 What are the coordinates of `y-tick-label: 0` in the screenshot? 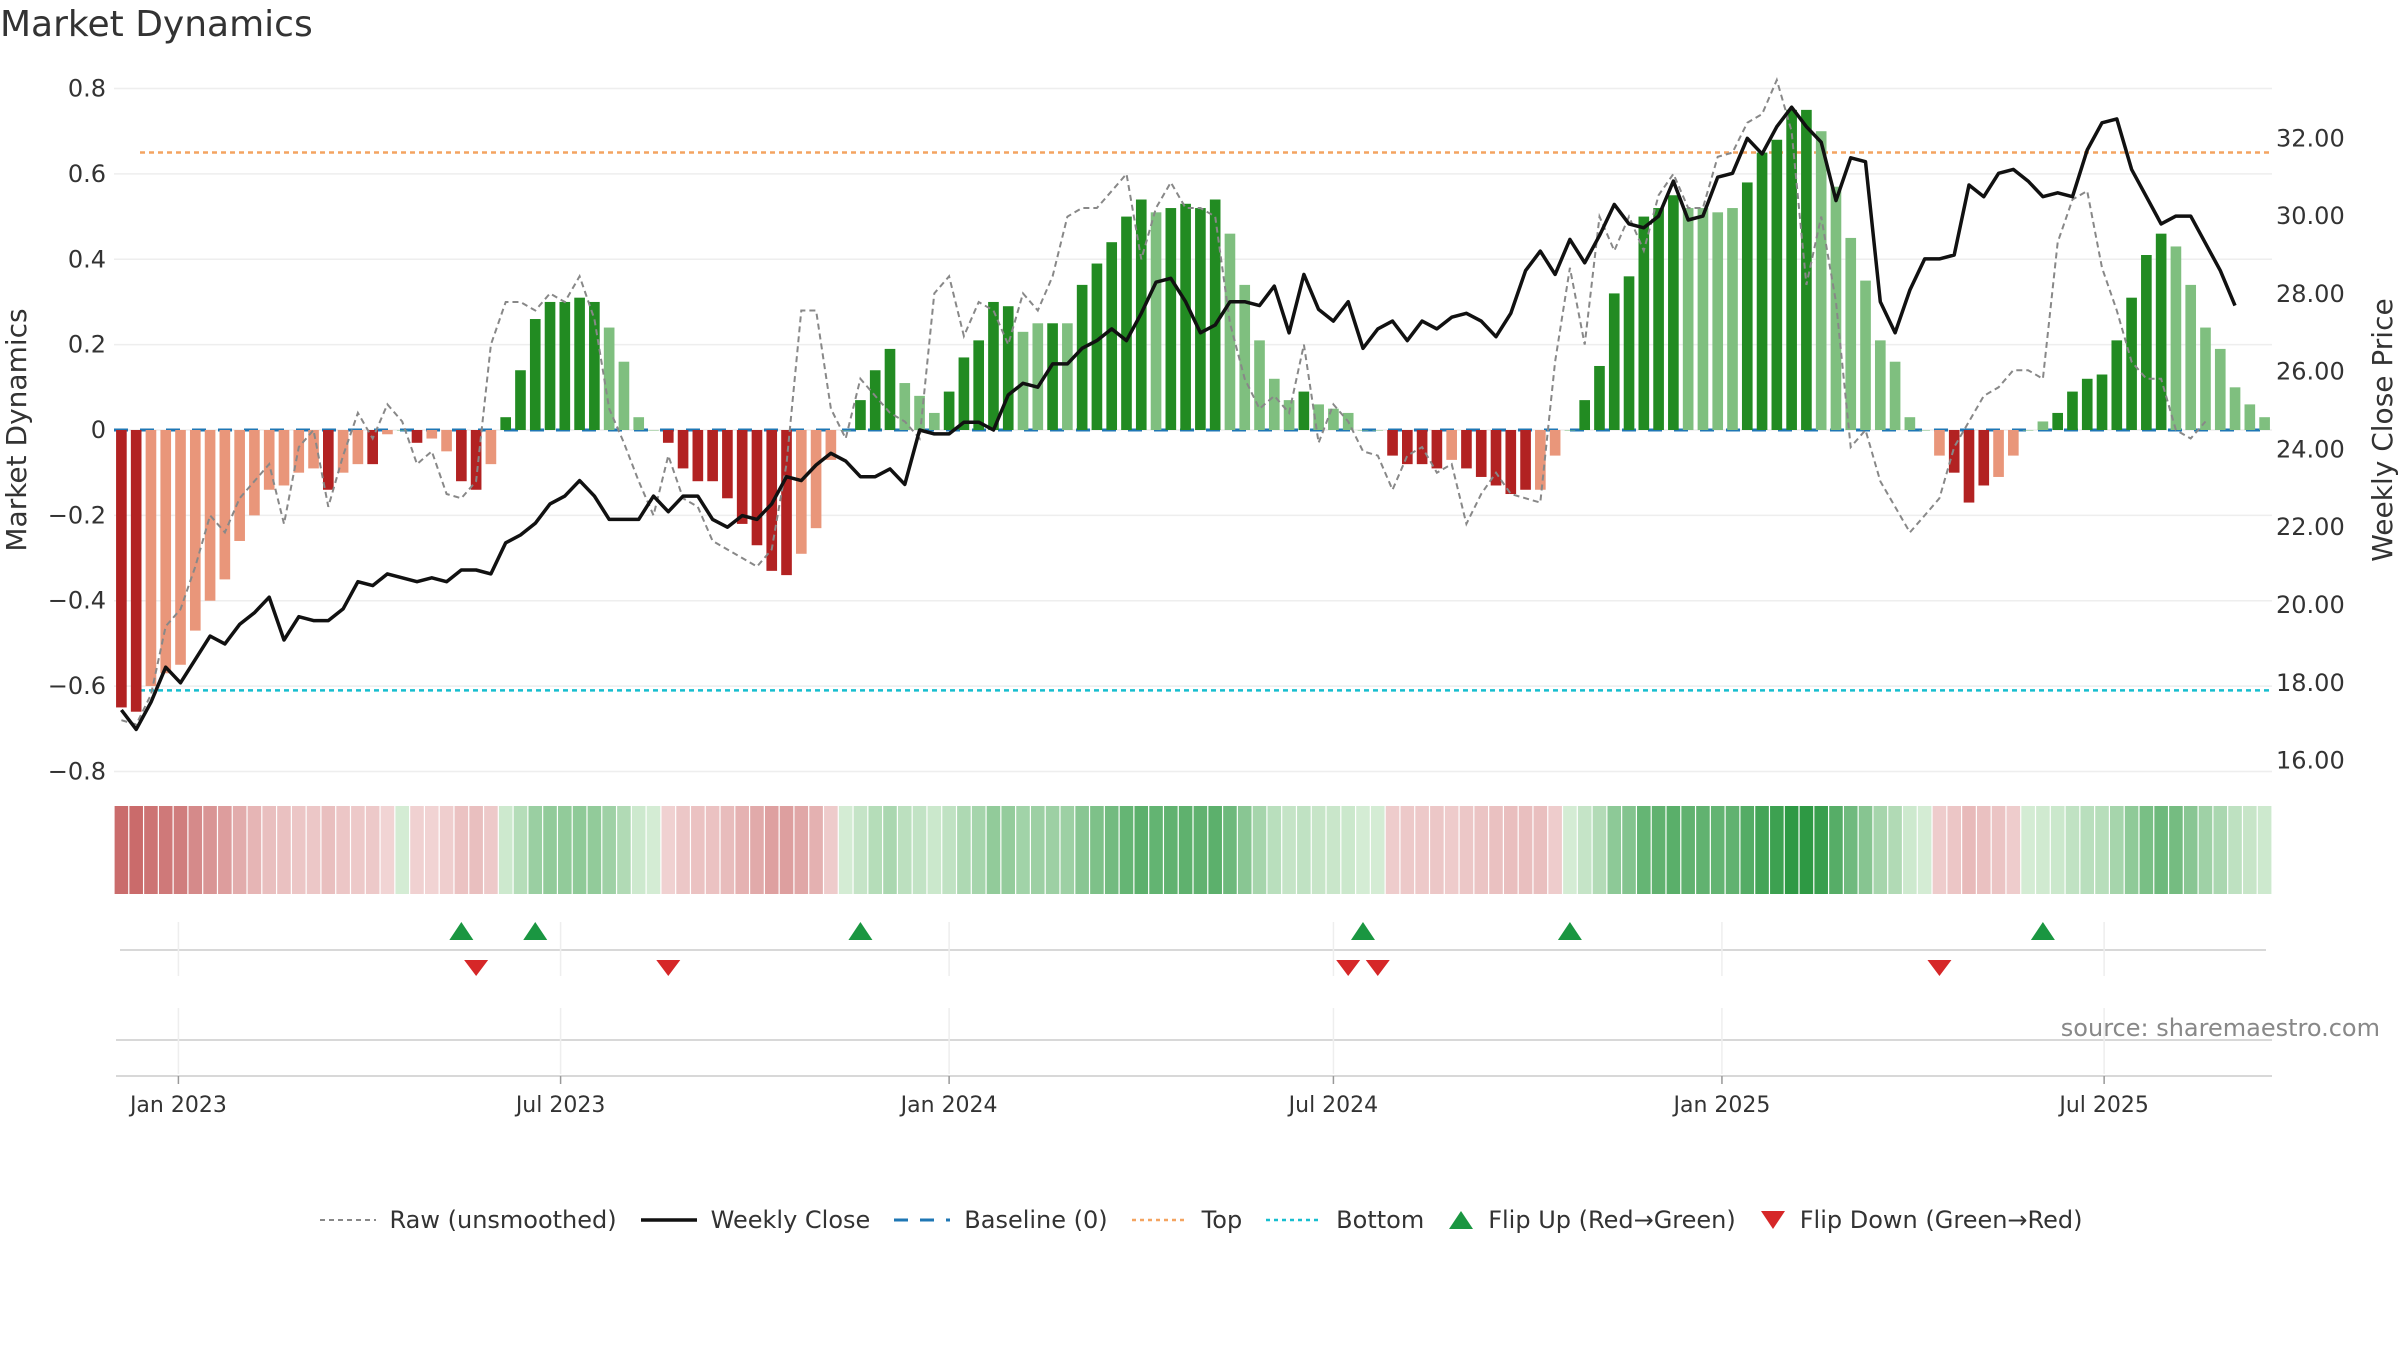 It's located at (98, 430).